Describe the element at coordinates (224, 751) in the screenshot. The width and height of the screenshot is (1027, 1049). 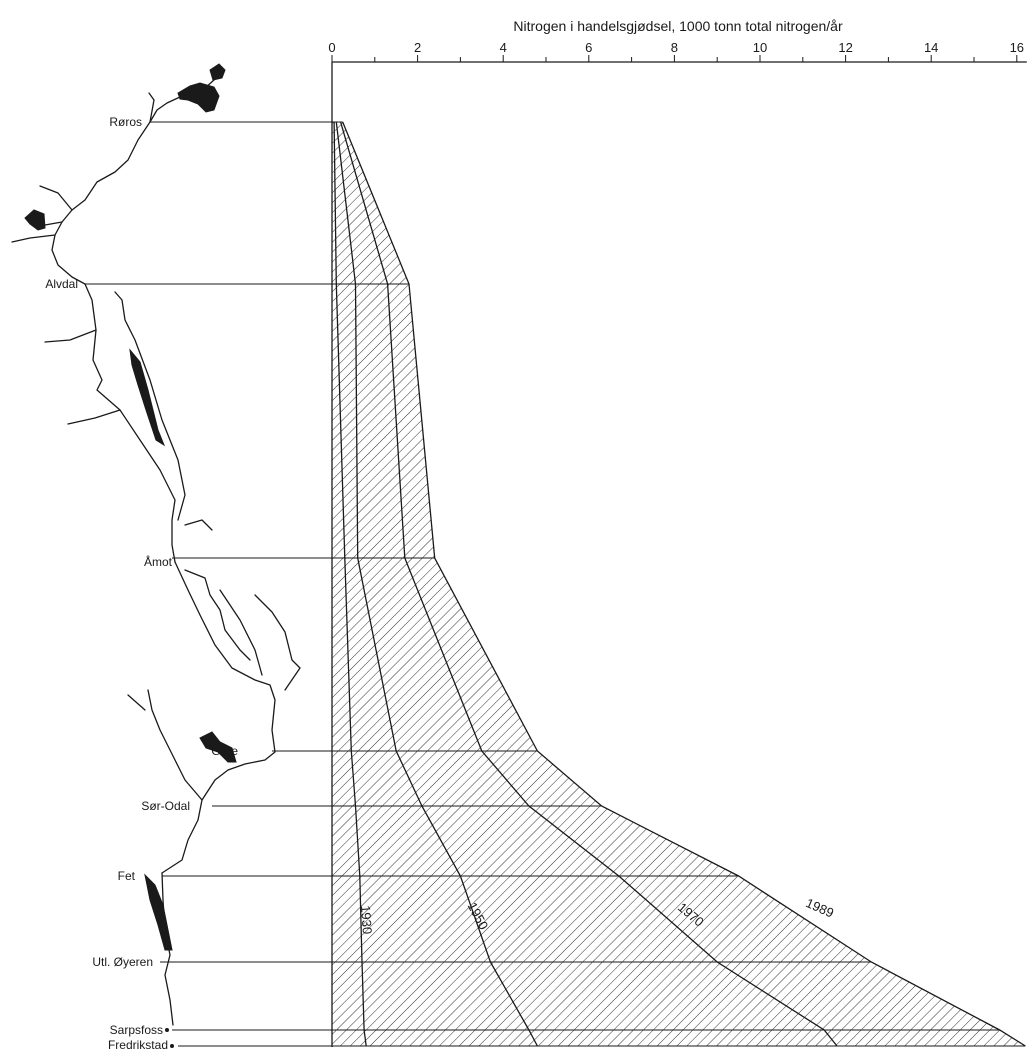
I see `station-label: Grue` at that location.